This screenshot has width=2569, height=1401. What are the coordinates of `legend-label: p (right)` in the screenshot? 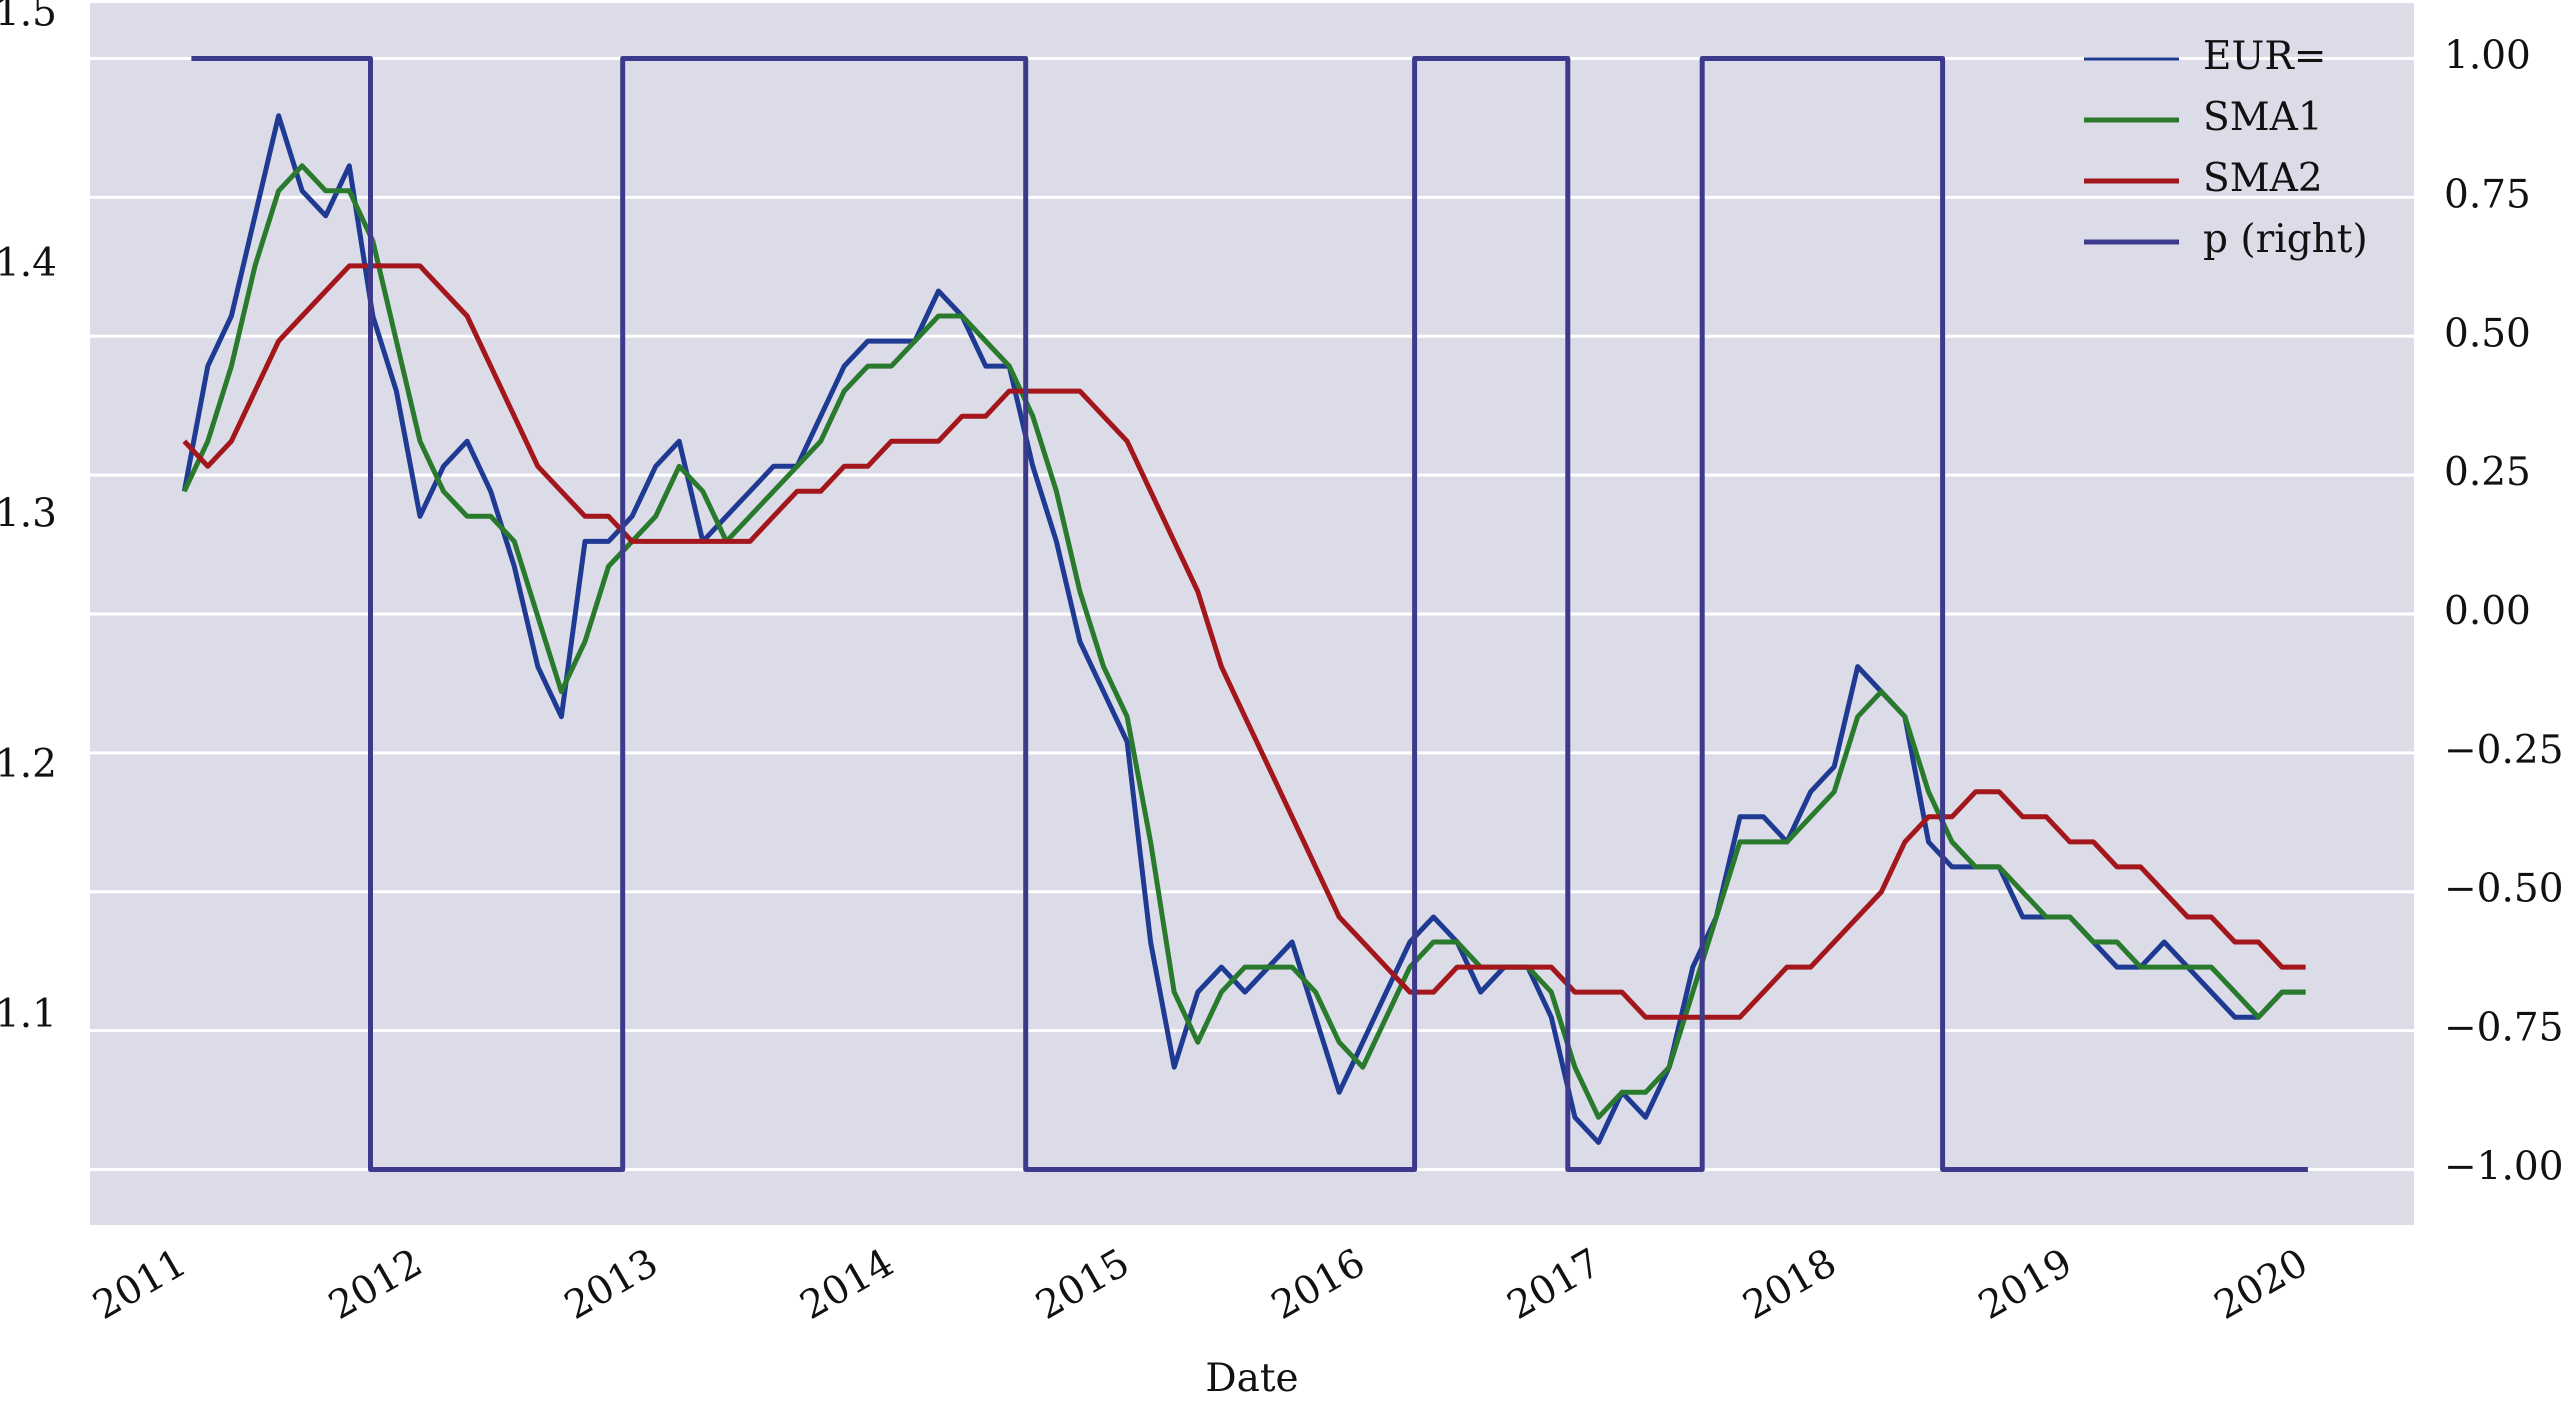 It's located at (2285, 239).